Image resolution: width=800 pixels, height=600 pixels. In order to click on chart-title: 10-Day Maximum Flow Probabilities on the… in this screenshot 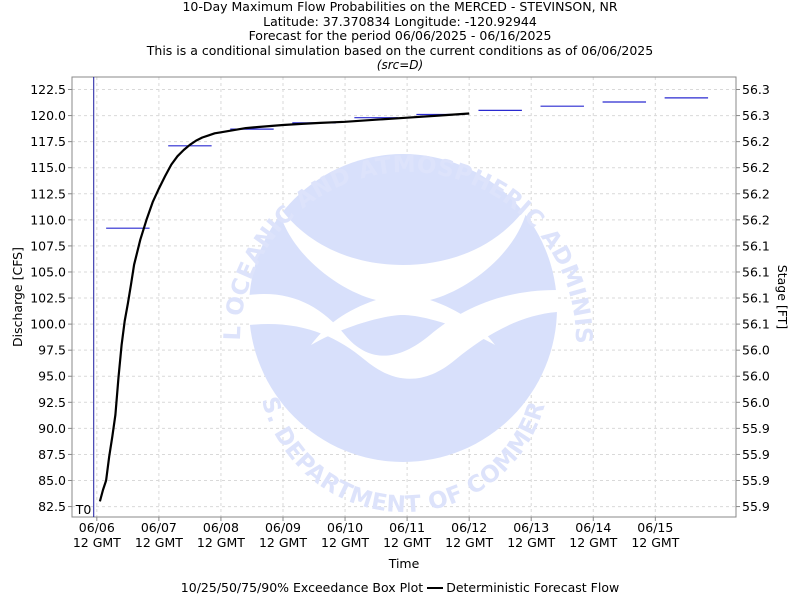, I will do `click(400, 7)`.